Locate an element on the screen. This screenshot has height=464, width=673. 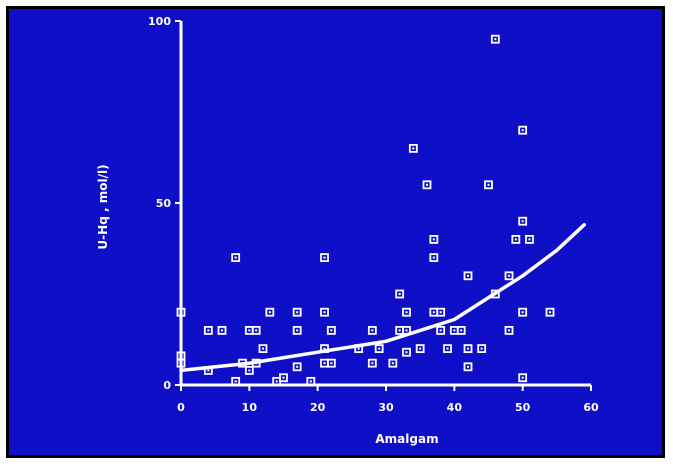
y-axis-title: U-Hq , mol/l) is located at coordinates (103, 206).